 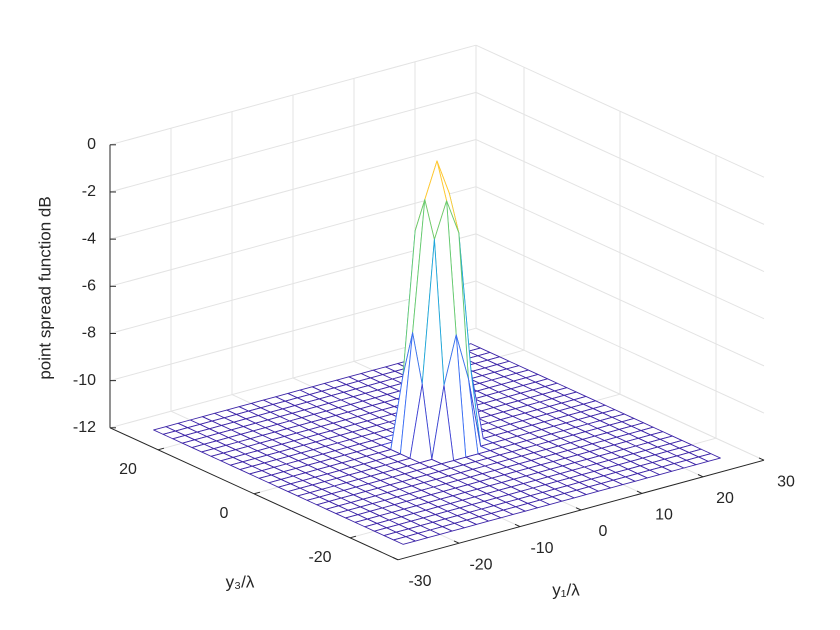 What do you see at coordinates (89, 333) in the screenshot?
I see `z-tick-label: -8` at bounding box center [89, 333].